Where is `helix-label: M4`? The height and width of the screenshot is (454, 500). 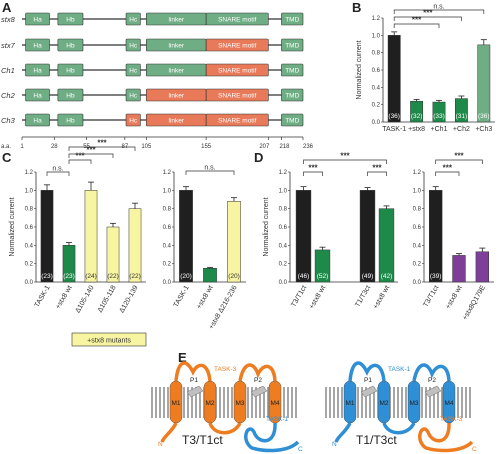 helix-label: M4 is located at coordinates (274, 403).